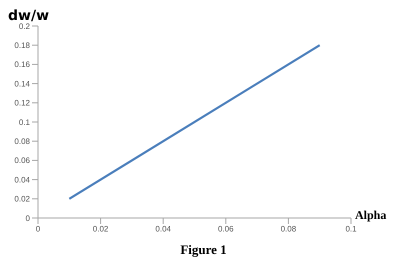  What do you see at coordinates (22, 65) in the screenshot?
I see `y-tick-label: 0.16` at bounding box center [22, 65].